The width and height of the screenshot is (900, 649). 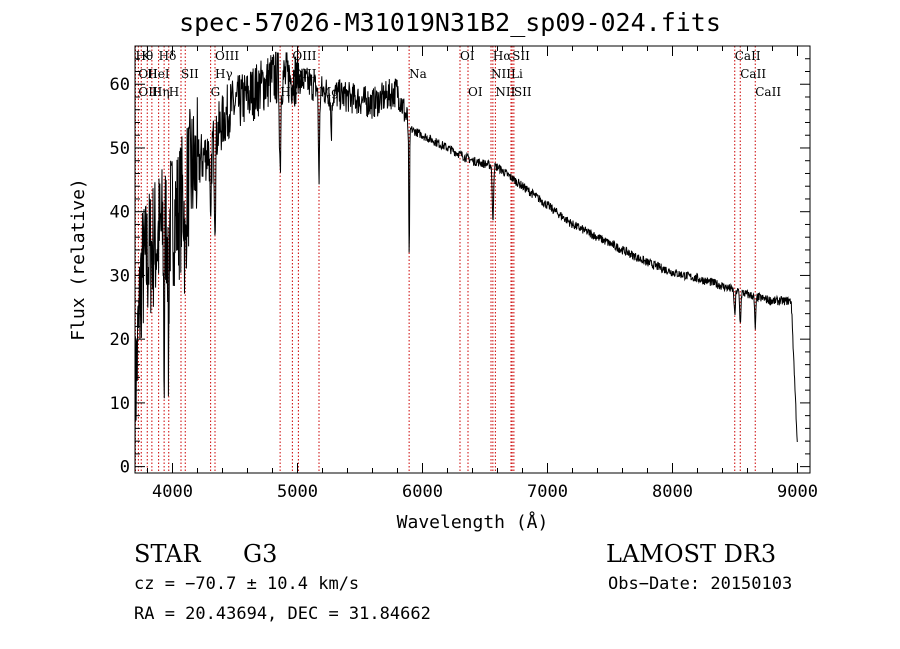 I want to click on coordinates: RA = 20.43694, DEC = 31.84662, so click(x=282, y=614).